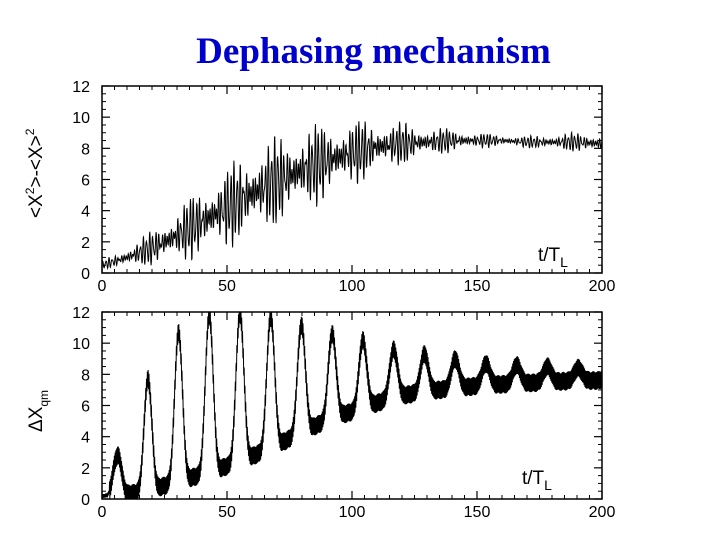  What do you see at coordinates (227, 512) in the screenshot?
I see `bottom-x-tick-label: 50` at bounding box center [227, 512].